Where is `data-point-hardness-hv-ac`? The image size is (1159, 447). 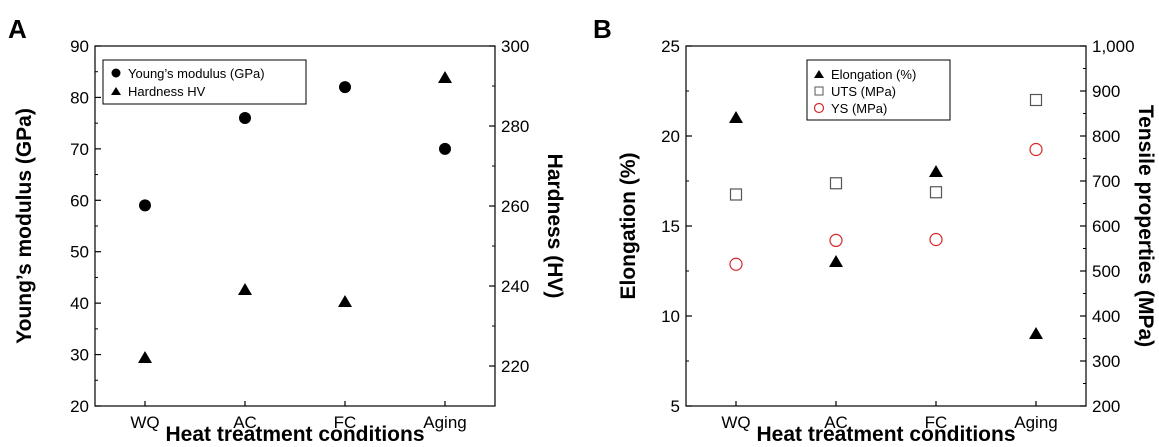 data-point-hardness-hv-ac is located at coordinates (245, 289).